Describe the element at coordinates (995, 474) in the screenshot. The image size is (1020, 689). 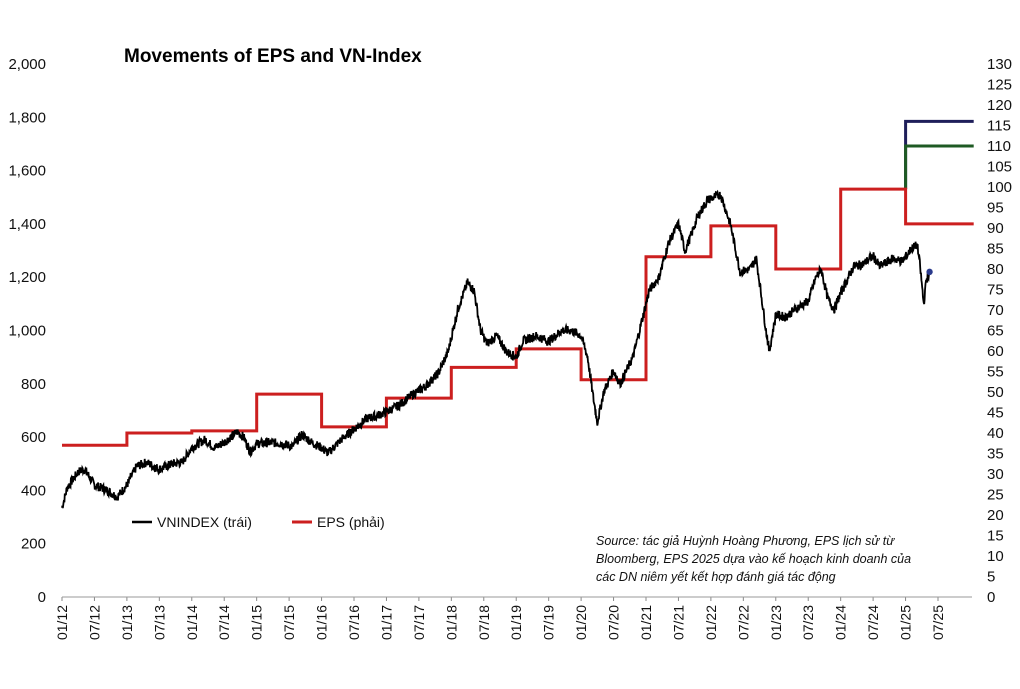
I see `right-tick-label: 30` at that location.